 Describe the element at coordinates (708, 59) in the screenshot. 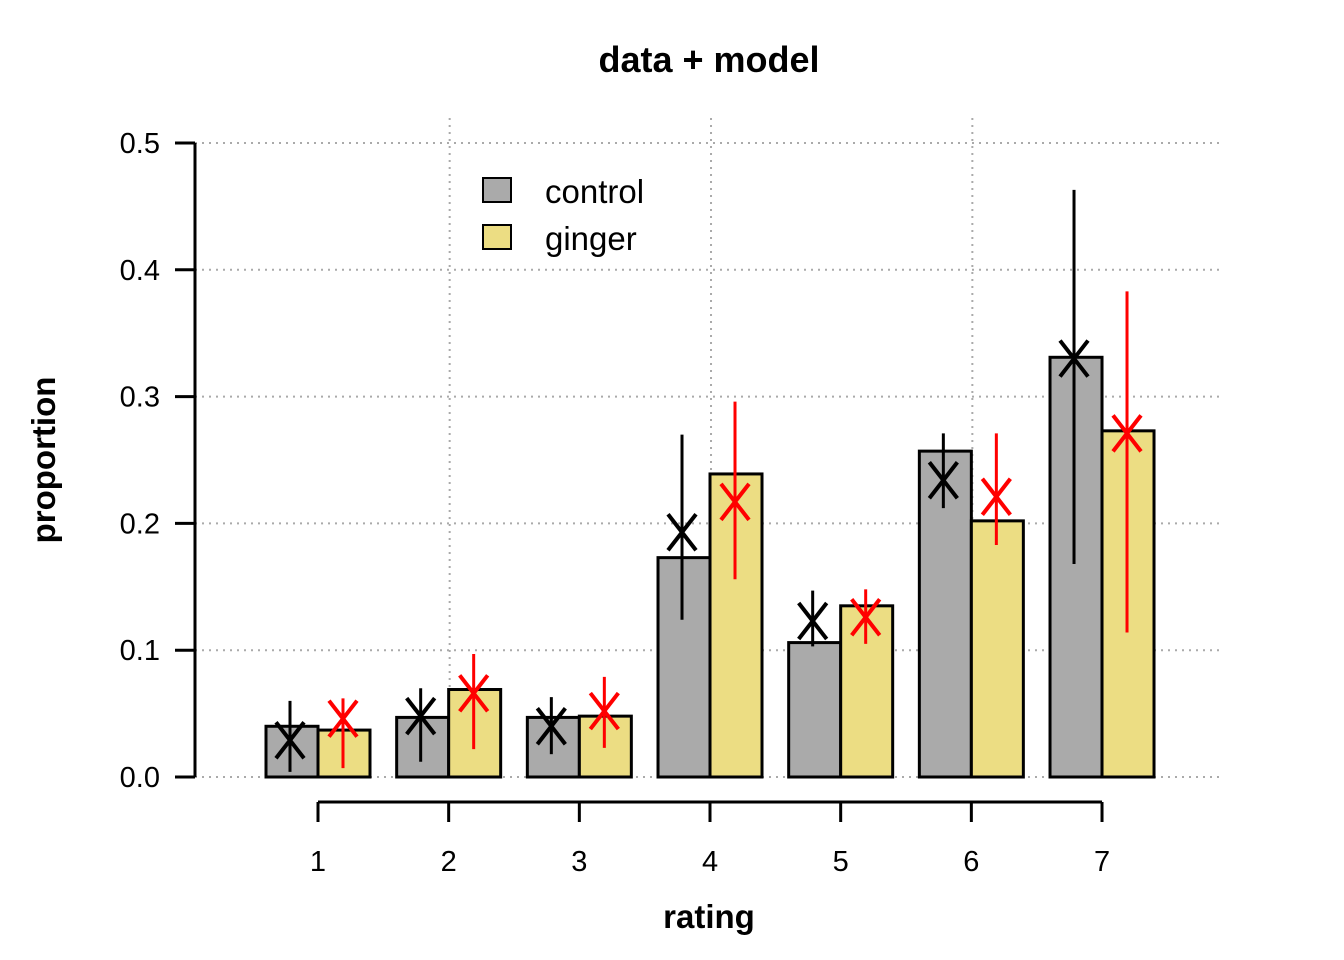

I see `chart-title: data + model` at that location.